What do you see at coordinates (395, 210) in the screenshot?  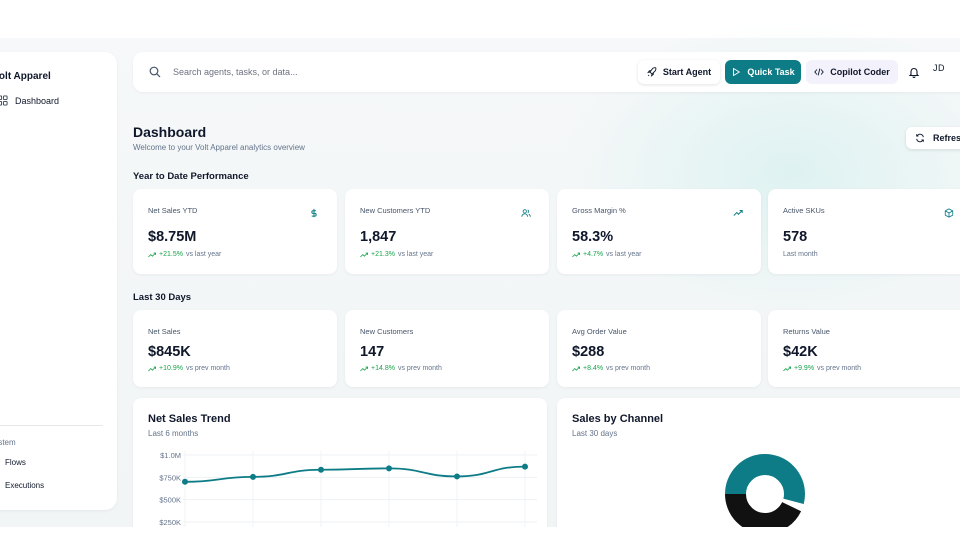 I see `kpi-label: New Customers YTD` at bounding box center [395, 210].